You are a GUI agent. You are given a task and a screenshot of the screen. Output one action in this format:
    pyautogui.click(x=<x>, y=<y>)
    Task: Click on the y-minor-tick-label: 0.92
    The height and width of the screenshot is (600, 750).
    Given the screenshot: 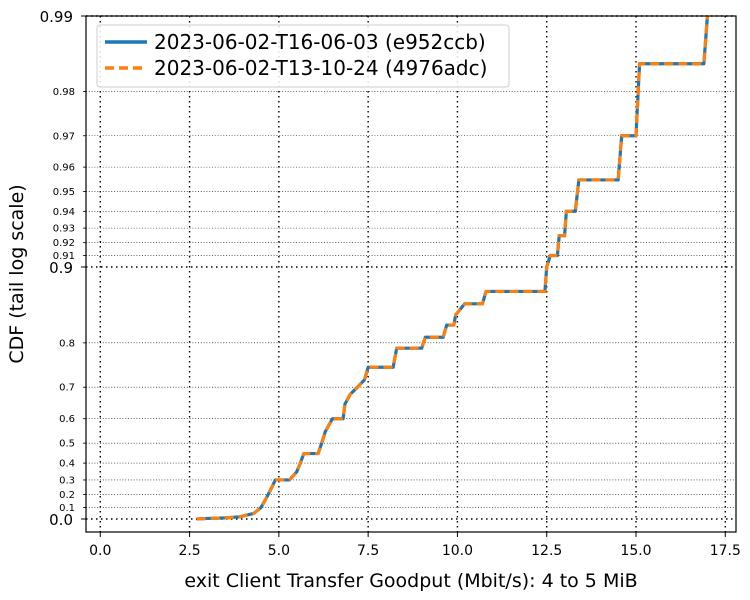 What is the action you would take?
    pyautogui.click(x=64, y=243)
    